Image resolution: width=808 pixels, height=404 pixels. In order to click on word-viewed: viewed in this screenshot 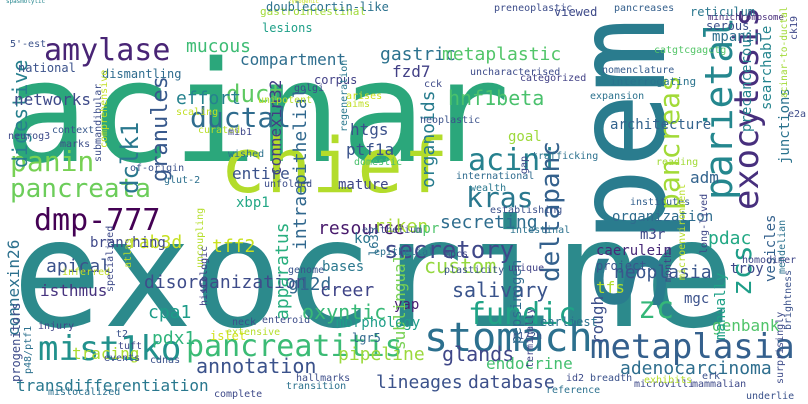, I will do `click(576, 12)`.